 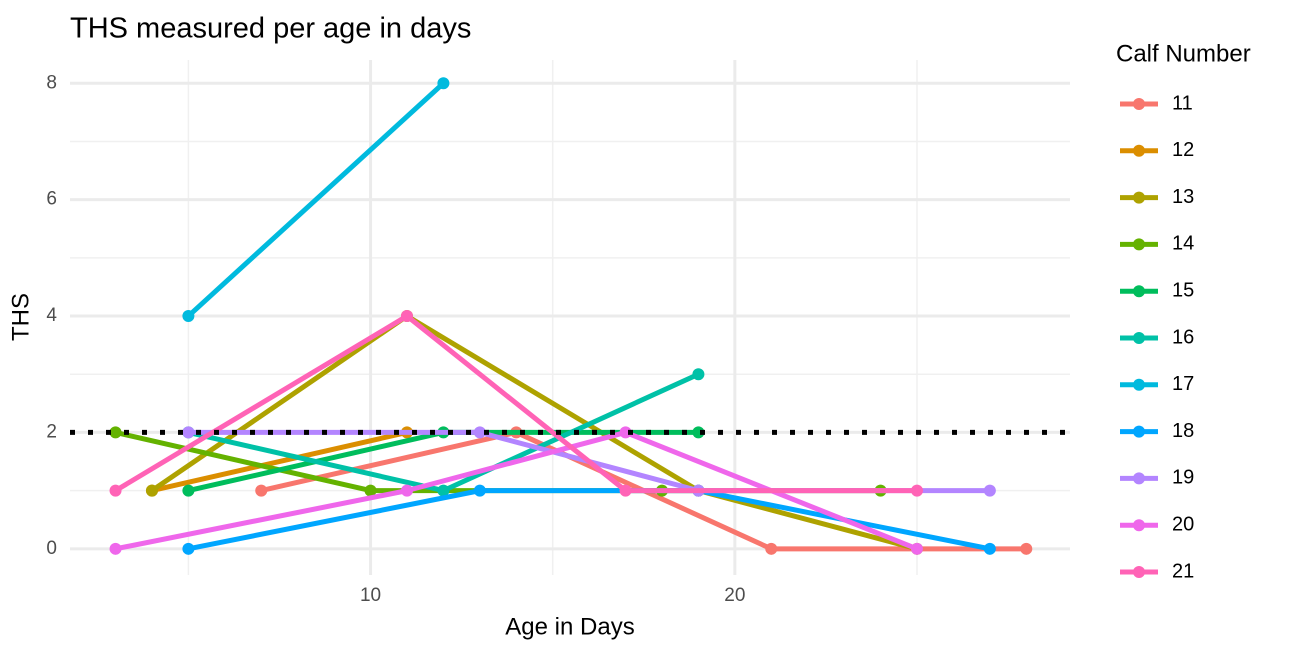 What do you see at coordinates (1183, 337) in the screenshot?
I see `legend-label: 16` at bounding box center [1183, 337].